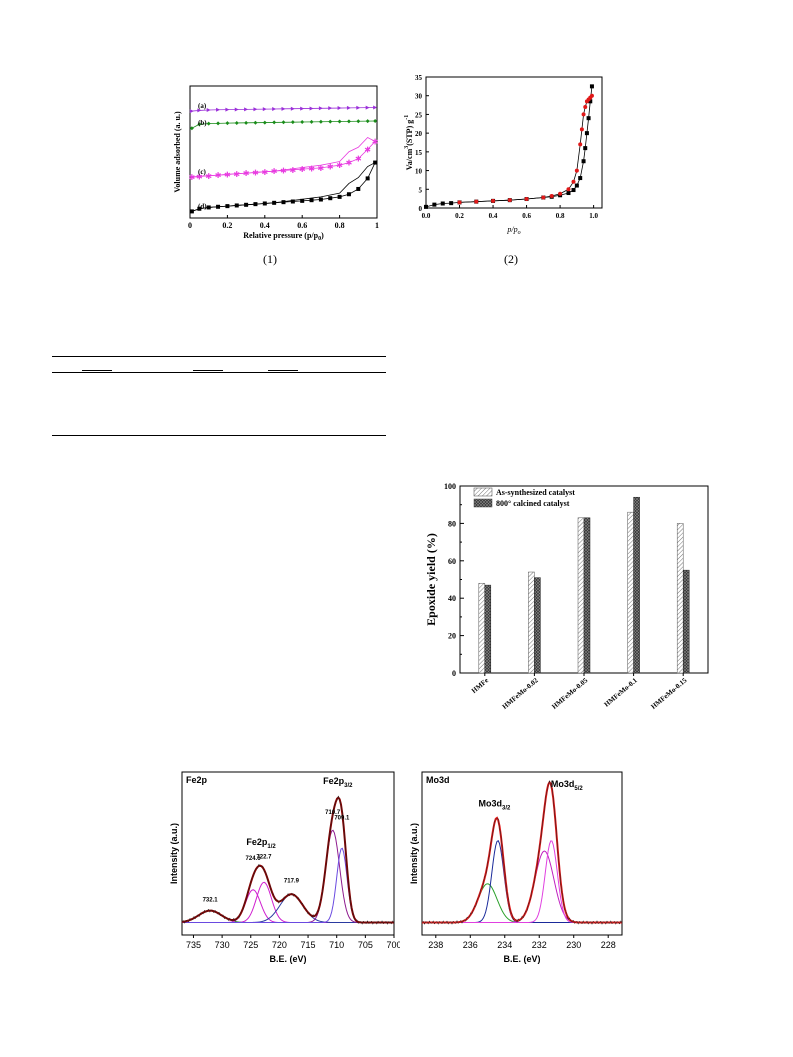  Describe the element at coordinates (202, 172) in the screenshot. I see `series-label: (c)` at that location.